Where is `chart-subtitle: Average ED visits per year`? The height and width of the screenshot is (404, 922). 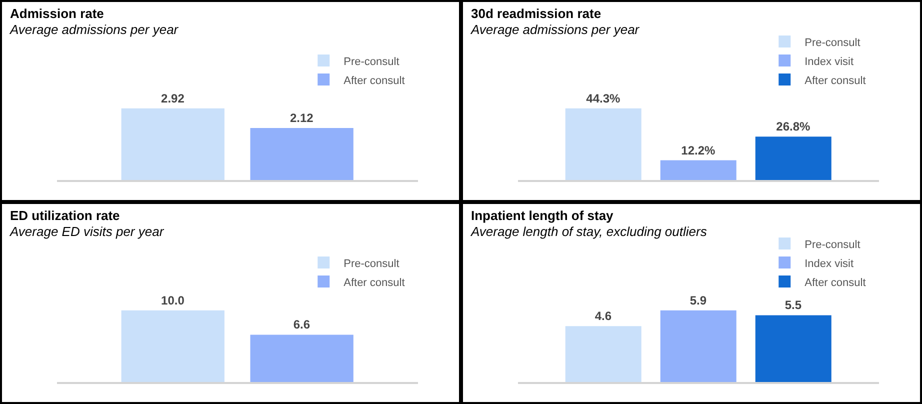 chart-subtitle: Average ED visits per year is located at coordinates (87, 231).